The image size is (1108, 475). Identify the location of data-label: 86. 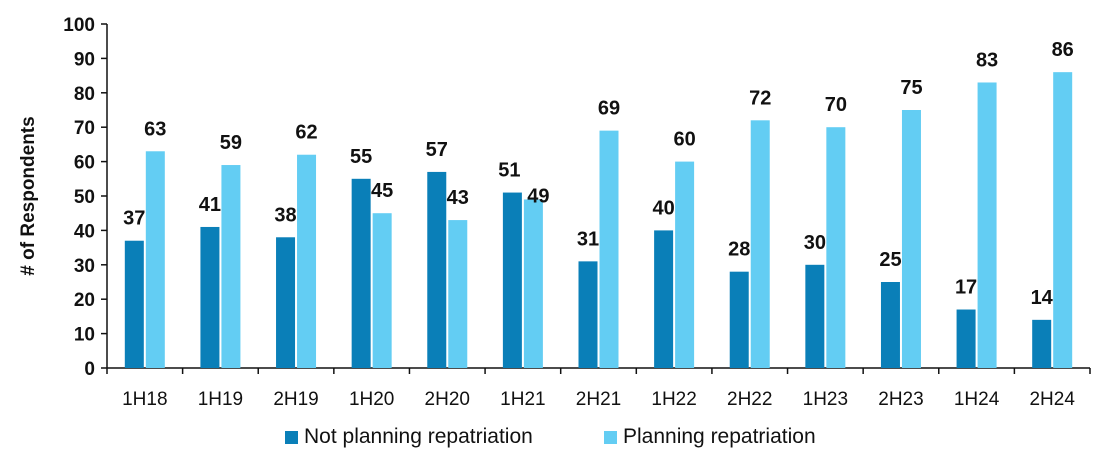
(1063, 50).